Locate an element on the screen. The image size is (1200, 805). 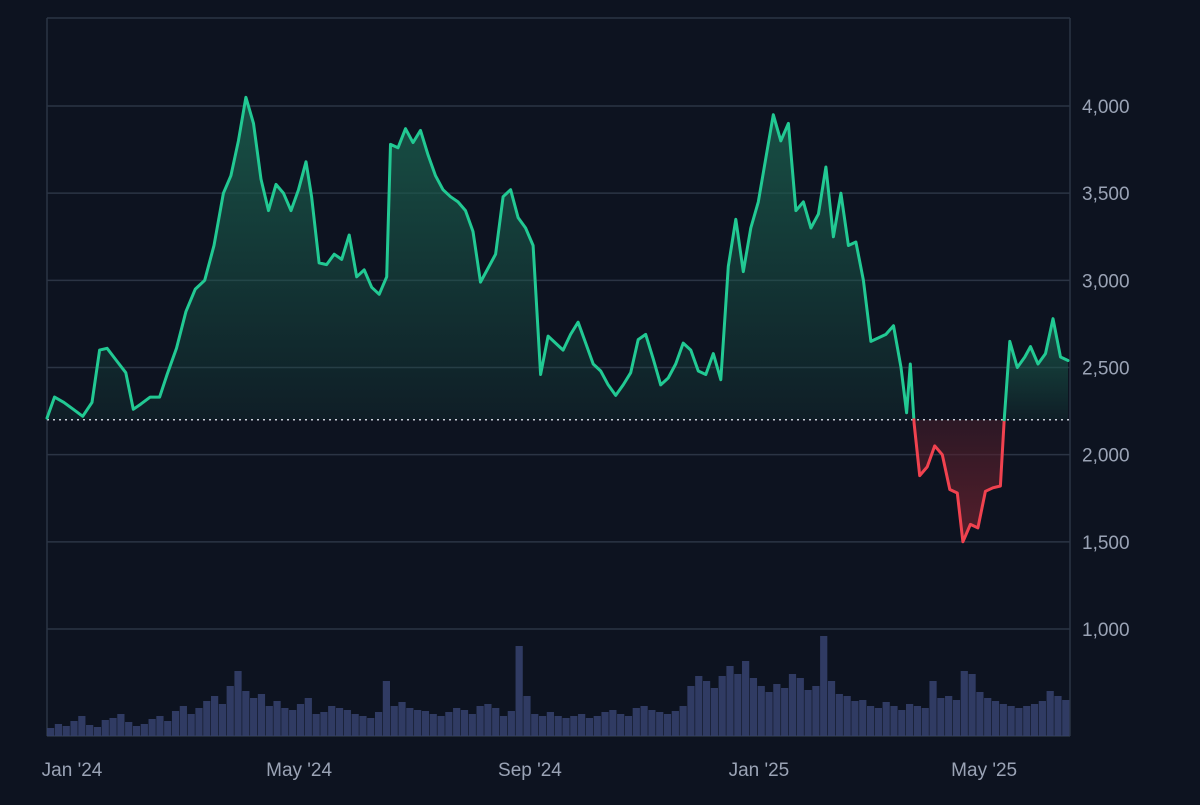
x-tick-label: Jan '25 is located at coordinates (759, 770).